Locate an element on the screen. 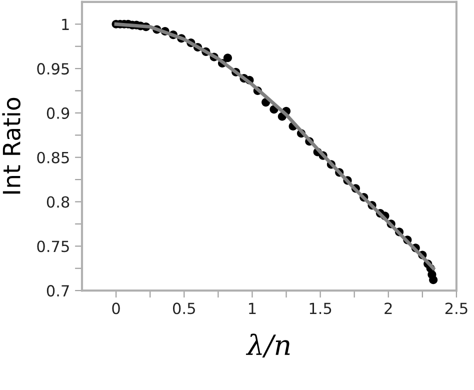 This screenshot has width=474, height=390. y-tick-label: 0.8 is located at coordinates (58, 202).